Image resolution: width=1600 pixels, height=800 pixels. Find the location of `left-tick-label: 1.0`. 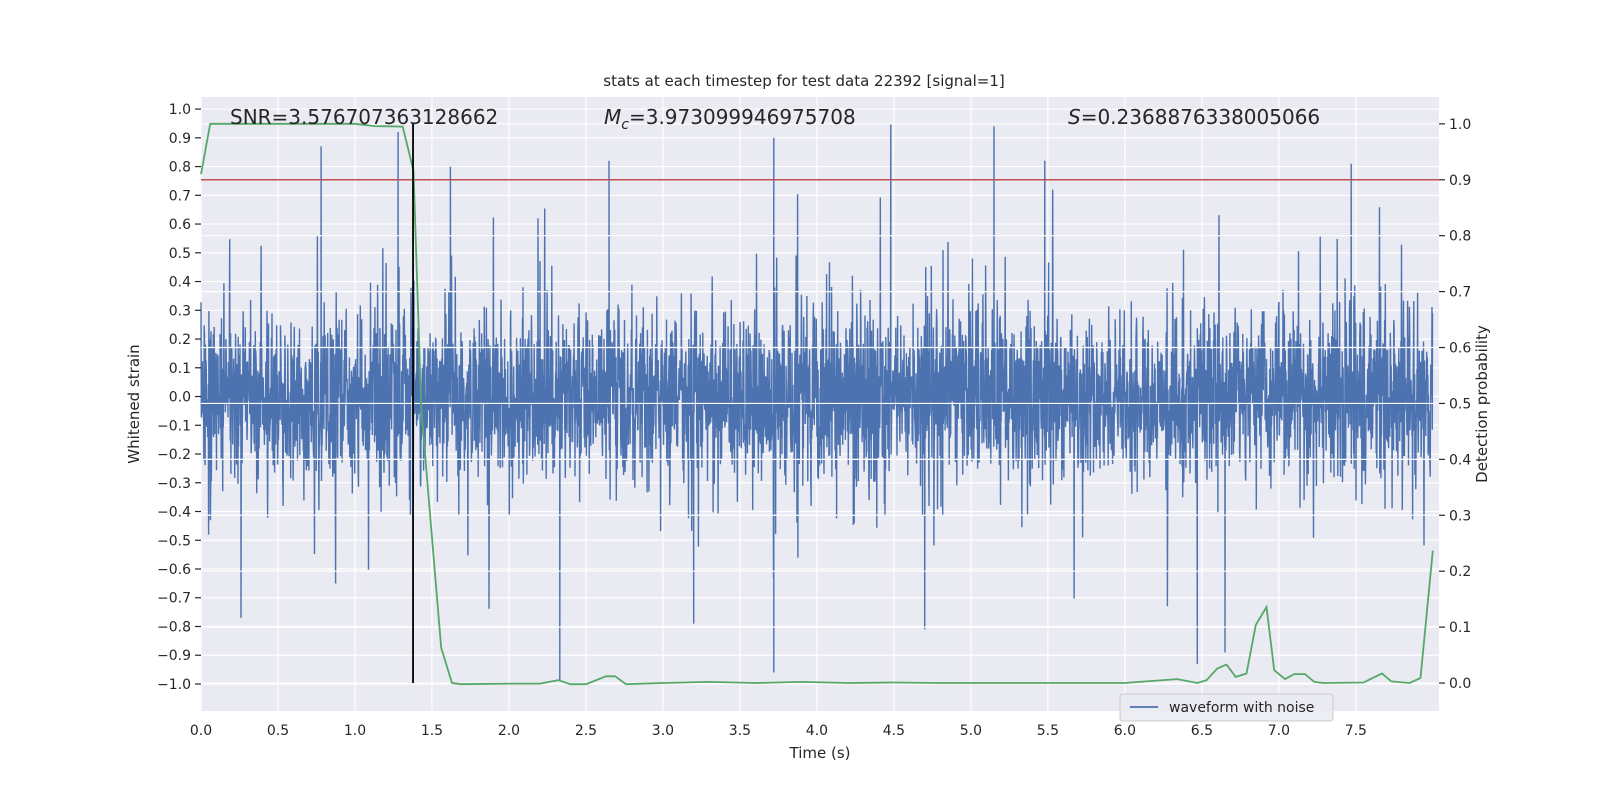

left-tick-label: 1.0 is located at coordinates (180, 110).